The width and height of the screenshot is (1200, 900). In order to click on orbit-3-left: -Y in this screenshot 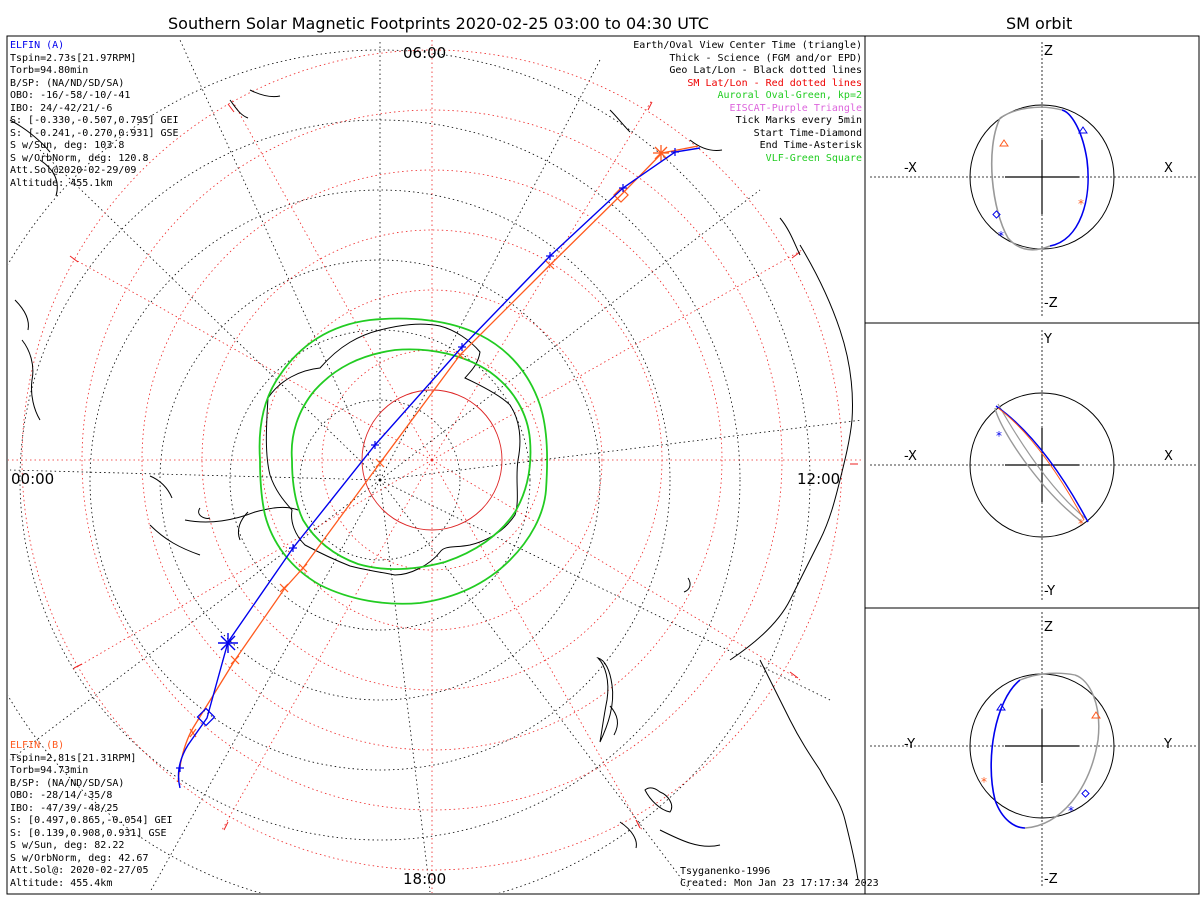, I will do `click(910, 744)`.